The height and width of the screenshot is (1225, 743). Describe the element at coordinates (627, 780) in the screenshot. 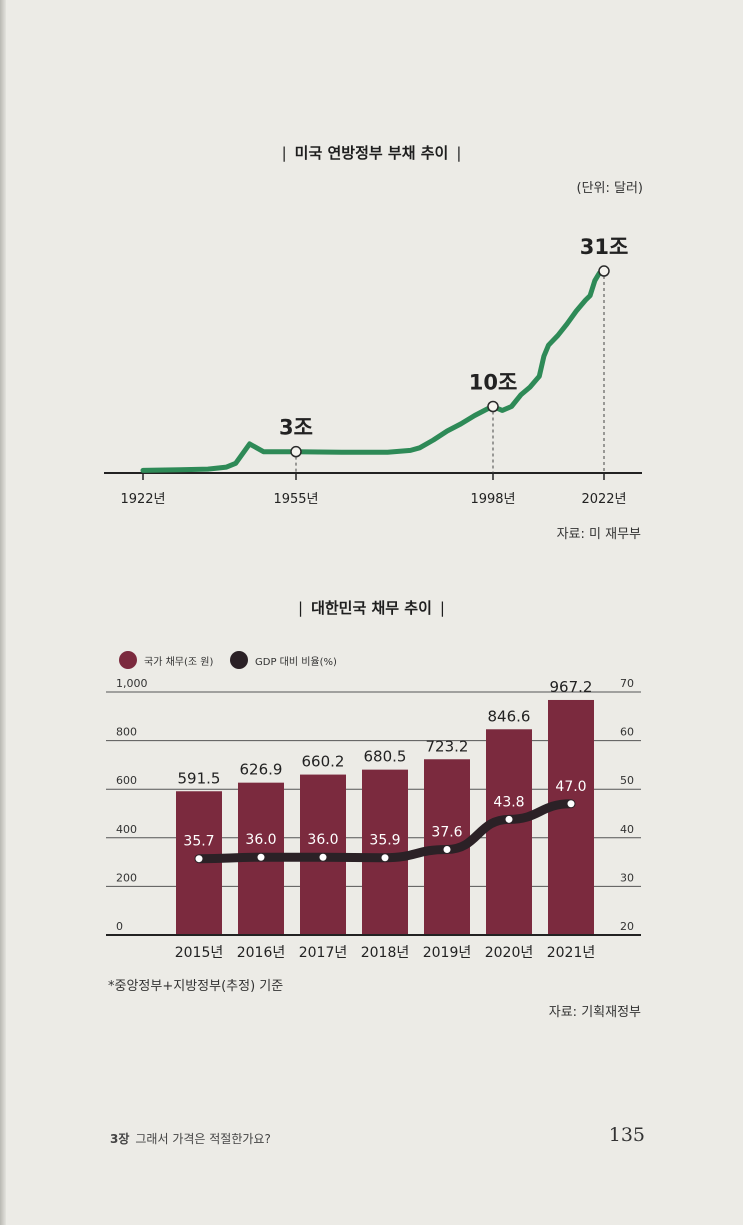

I see `y-right-tick-label: 50` at that location.